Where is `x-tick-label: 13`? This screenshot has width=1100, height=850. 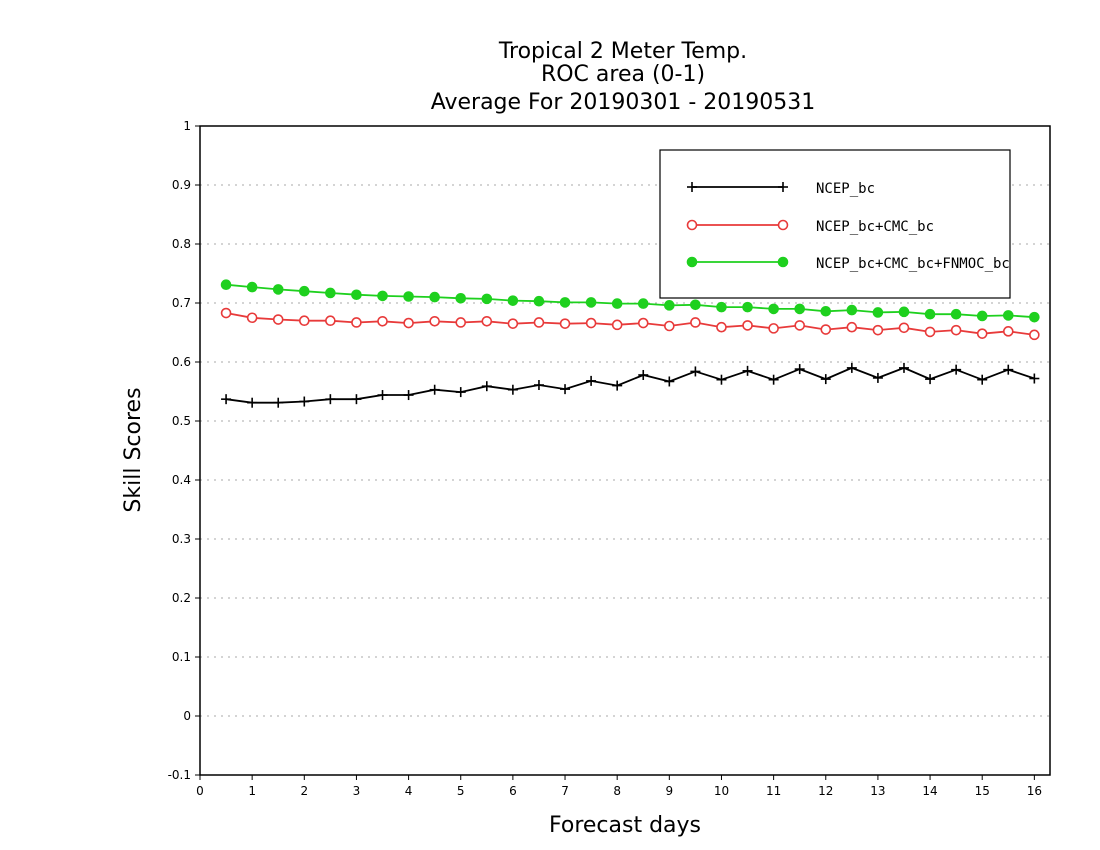
x-tick-label: 13 is located at coordinates (877, 791).